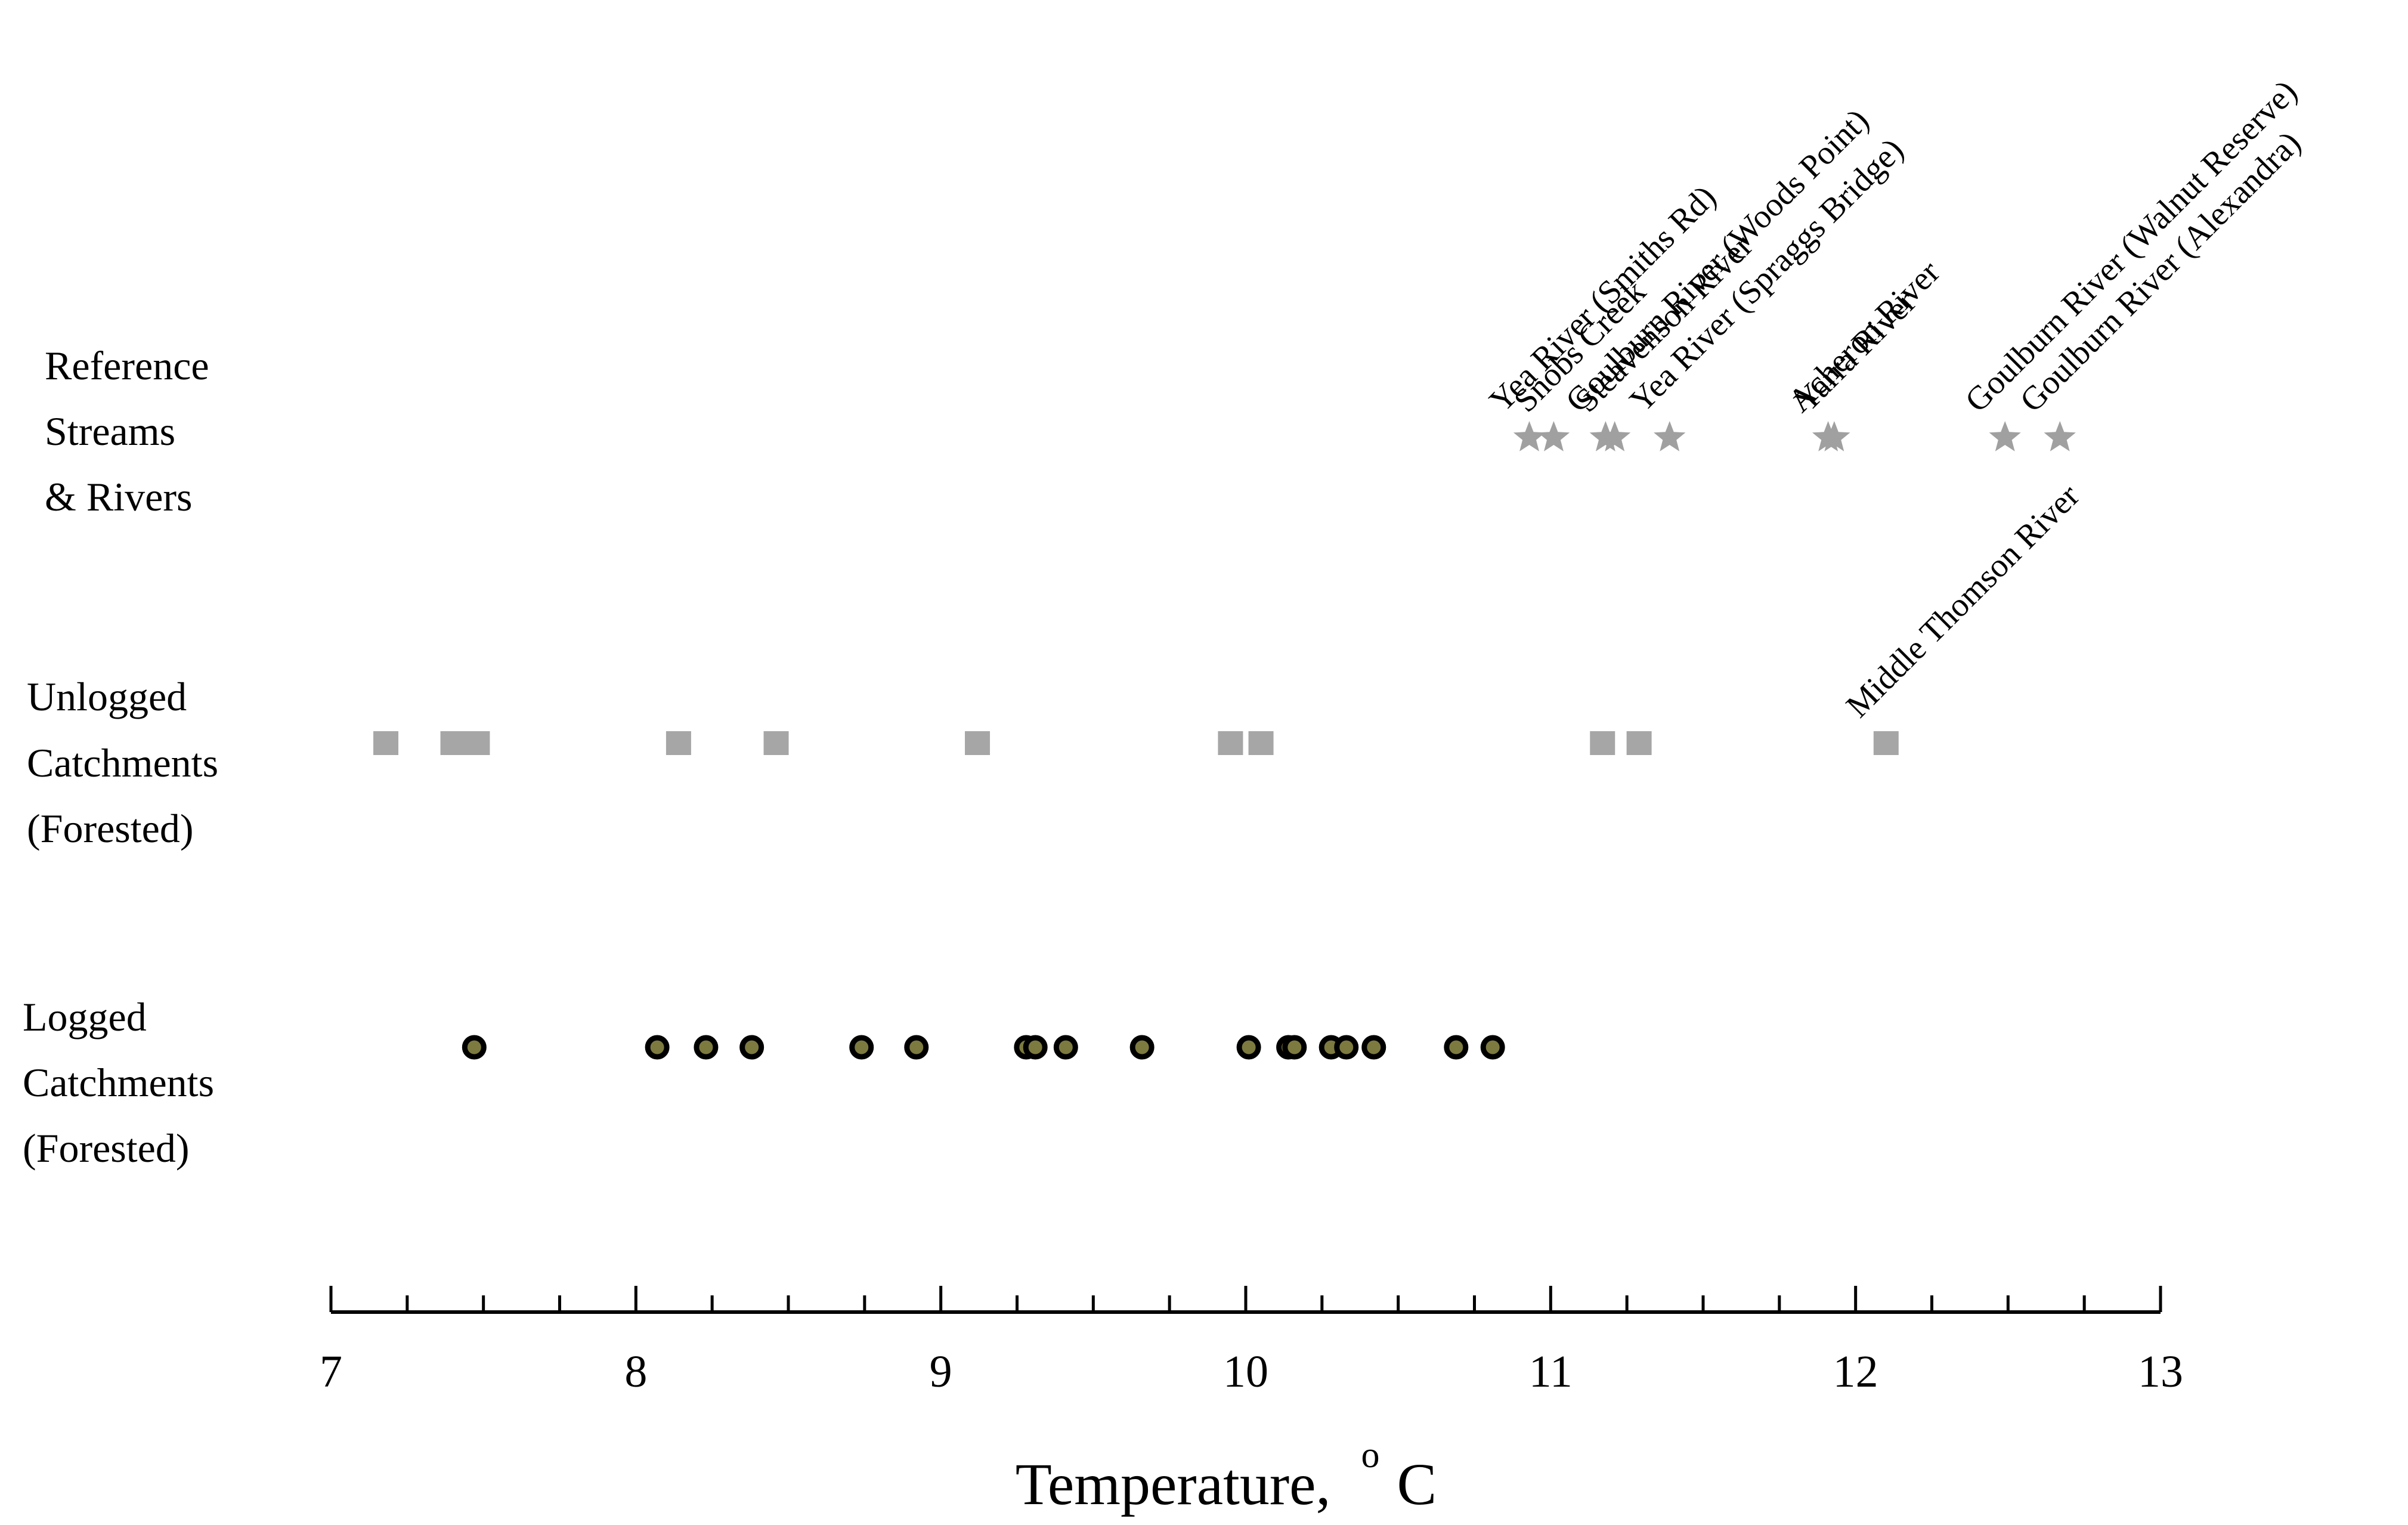  I want to click on row-label-unlogged-line-2: Catchments, so click(122, 762).